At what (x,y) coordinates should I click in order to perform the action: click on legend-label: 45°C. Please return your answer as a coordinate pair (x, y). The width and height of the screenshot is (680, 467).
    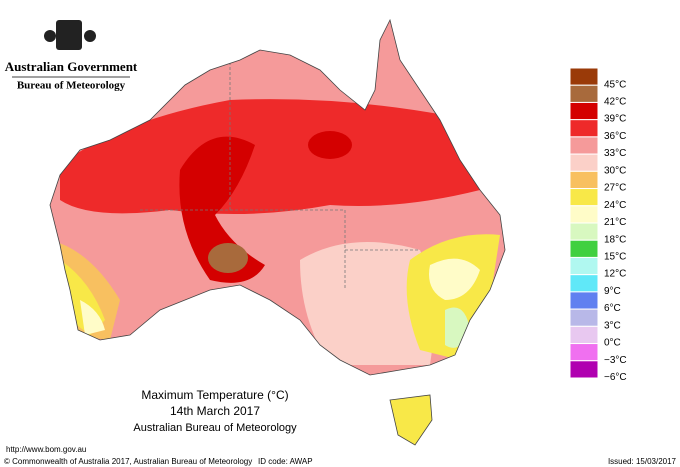
    Looking at the image, I should click on (615, 84).